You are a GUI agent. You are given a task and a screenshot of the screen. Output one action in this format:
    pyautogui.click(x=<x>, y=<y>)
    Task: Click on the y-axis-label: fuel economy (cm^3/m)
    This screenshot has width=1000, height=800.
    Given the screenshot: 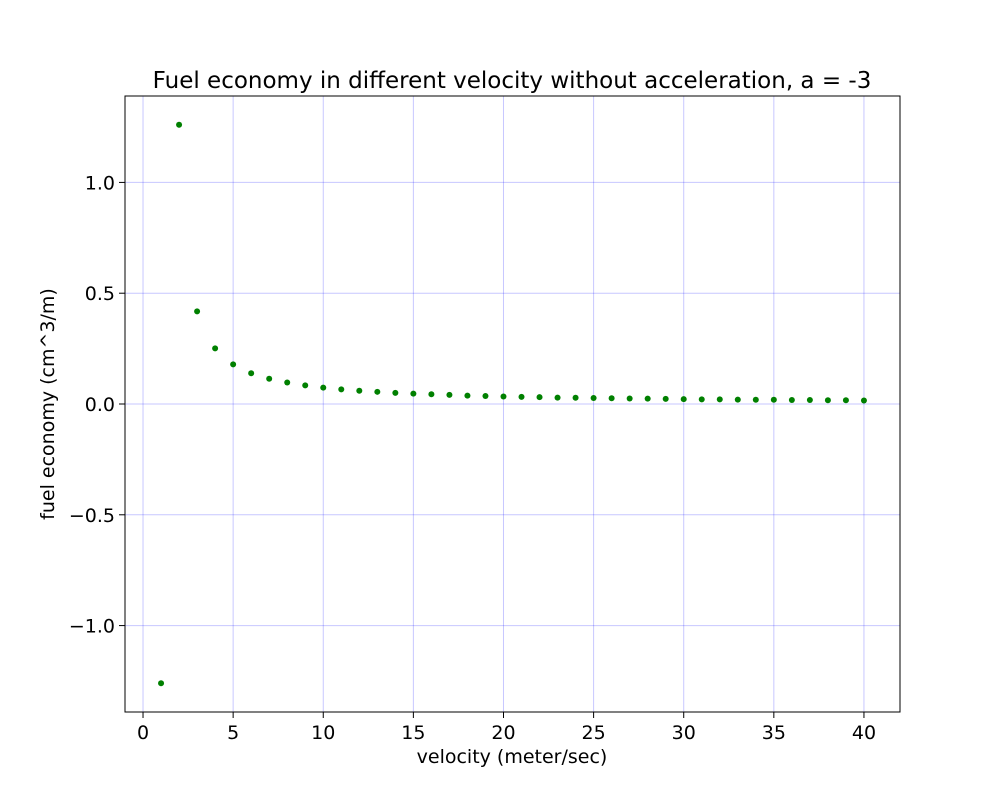 What is the action you would take?
    pyautogui.click(x=48, y=404)
    